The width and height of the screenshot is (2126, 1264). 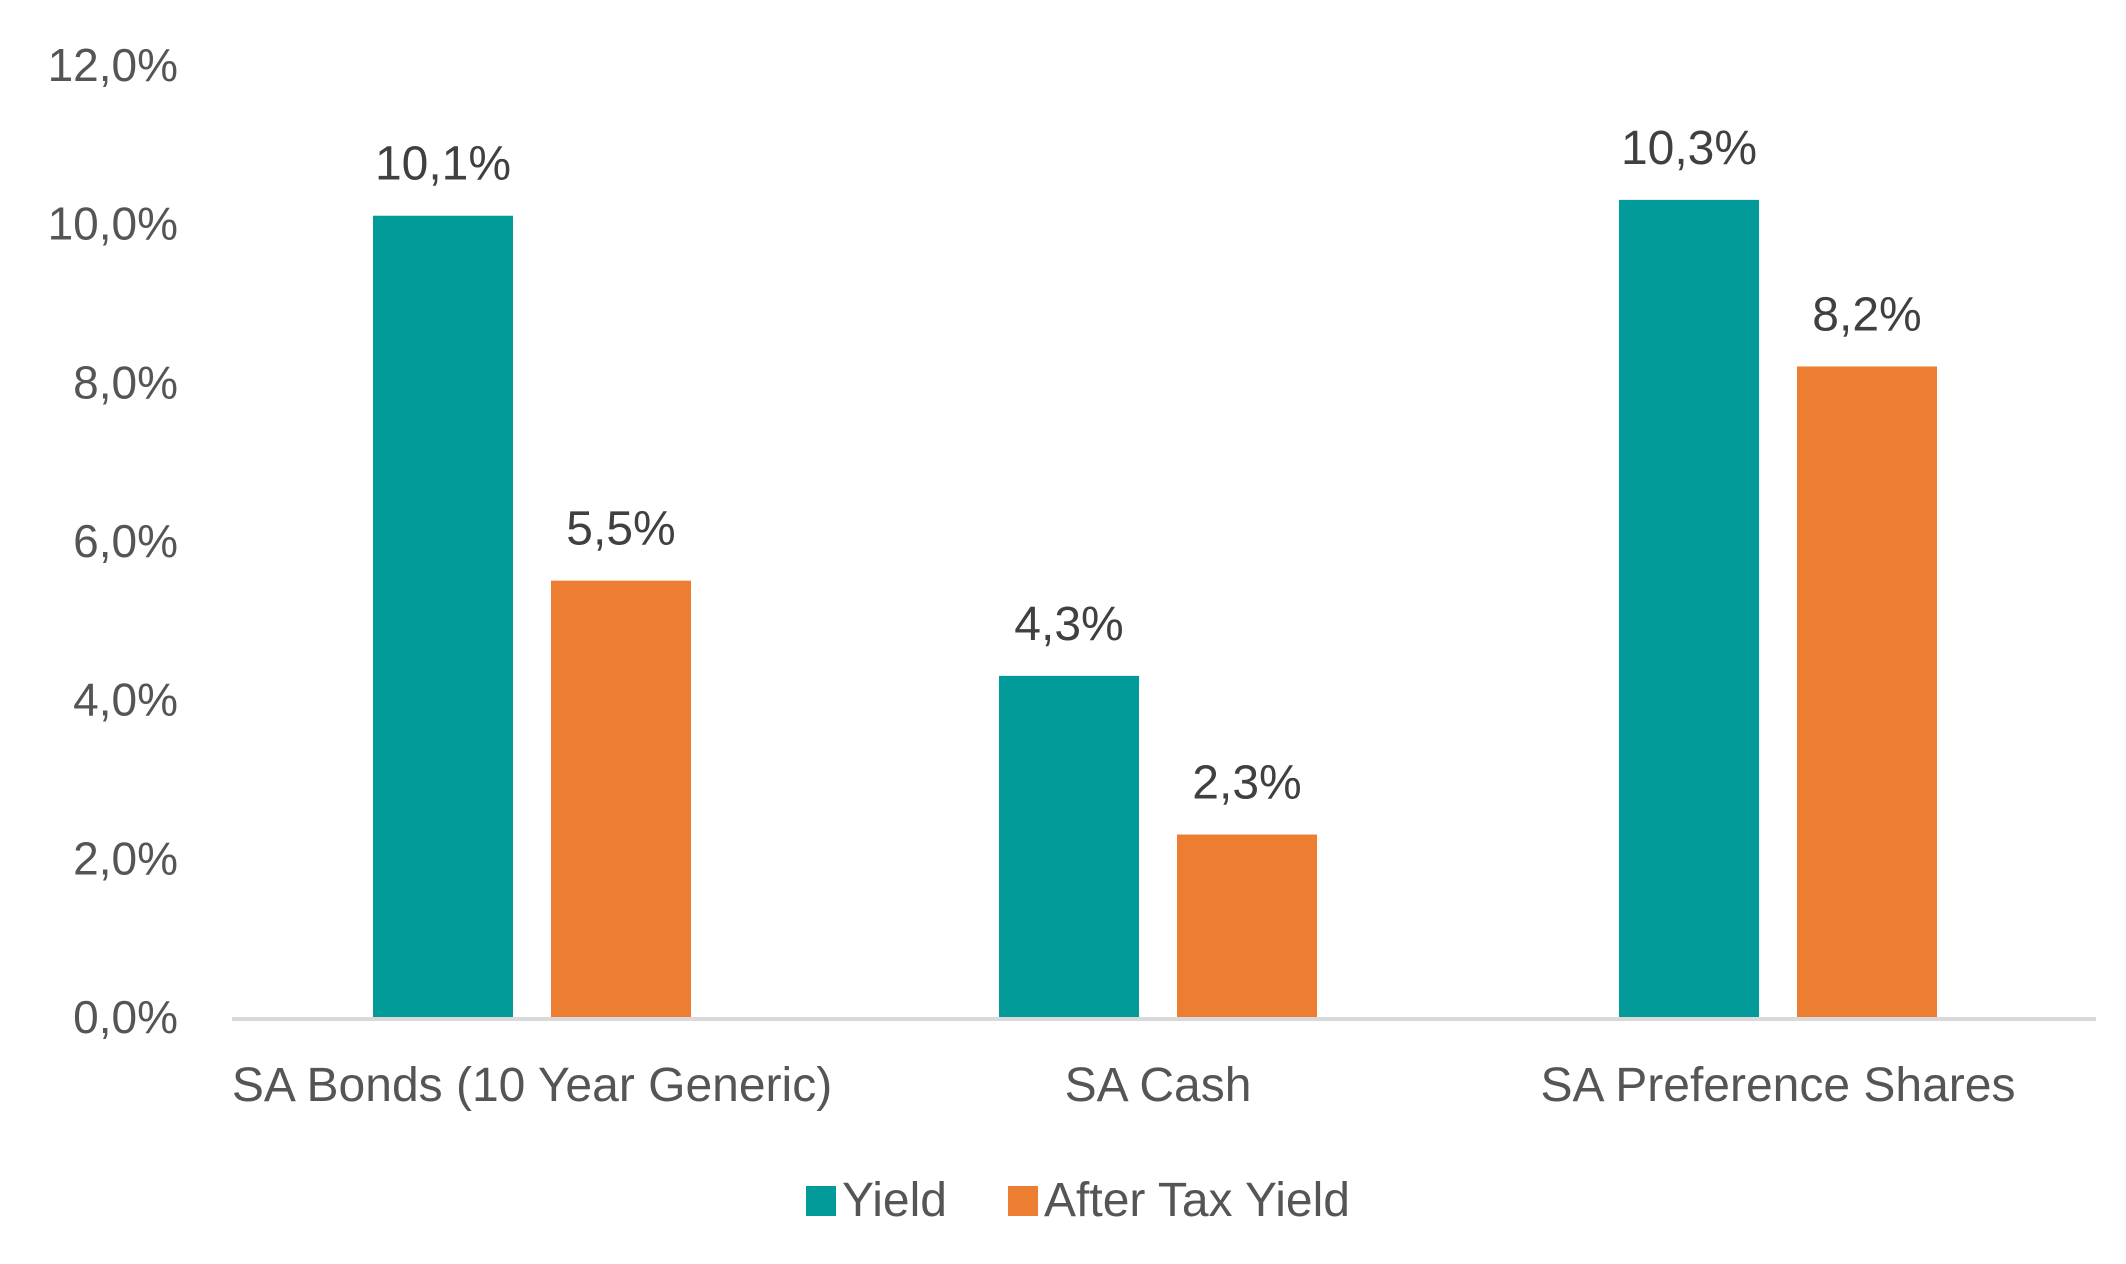 What do you see at coordinates (125, 1017) in the screenshot?
I see `y-tick-label: 0,0%` at bounding box center [125, 1017].